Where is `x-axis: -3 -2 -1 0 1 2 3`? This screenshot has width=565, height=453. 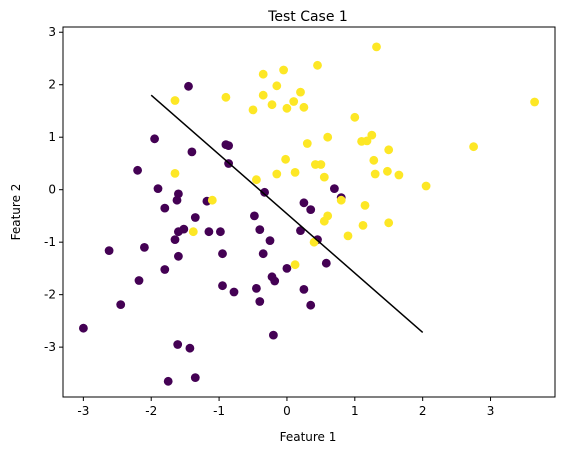
x-axis: -3 -2 -1 0 1 2 3 is located at coordinates (285, 407).